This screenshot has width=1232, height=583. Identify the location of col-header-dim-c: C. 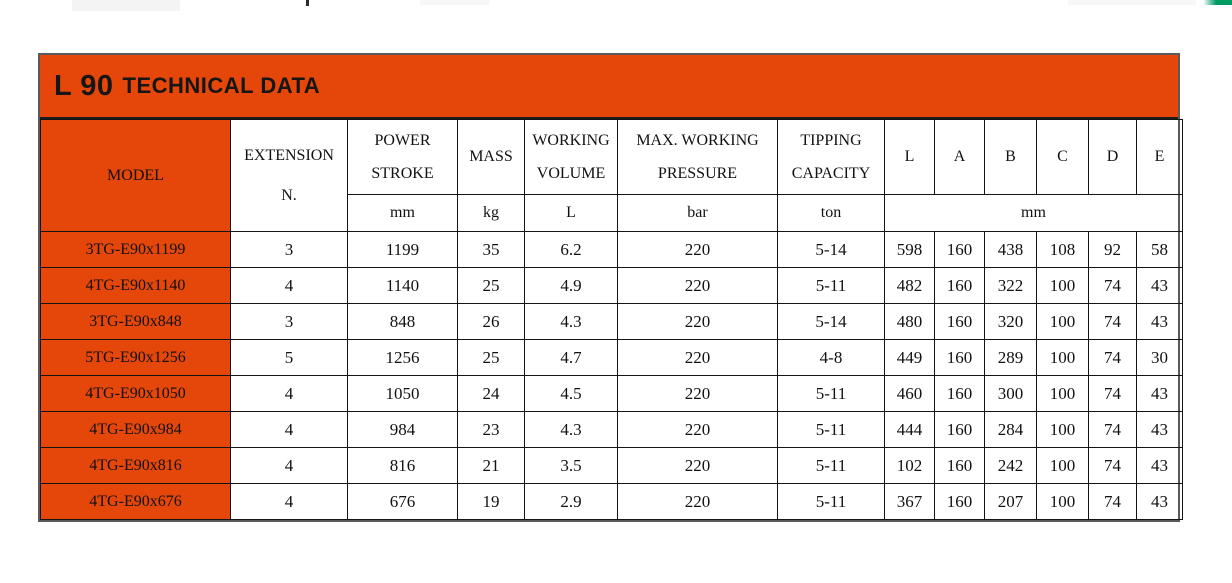
(1062, 157).